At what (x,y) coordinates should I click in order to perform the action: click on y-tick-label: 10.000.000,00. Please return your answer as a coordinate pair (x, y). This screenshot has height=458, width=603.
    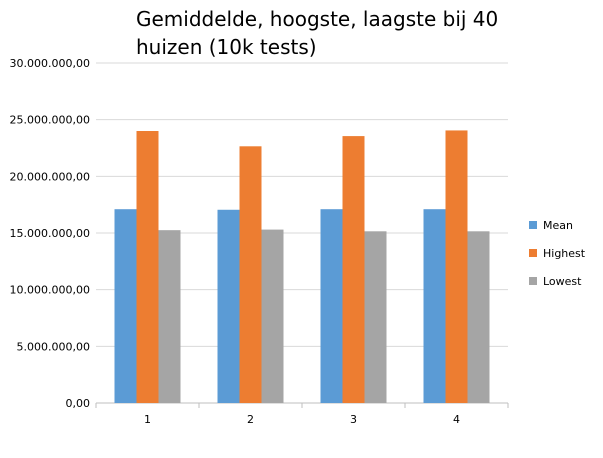
    Looking at the image, I should click on (50, 290).